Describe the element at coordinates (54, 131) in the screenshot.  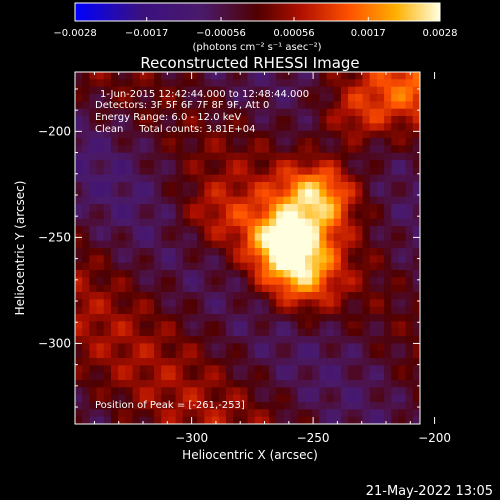
I see `y-tick-label: −200` at that location.